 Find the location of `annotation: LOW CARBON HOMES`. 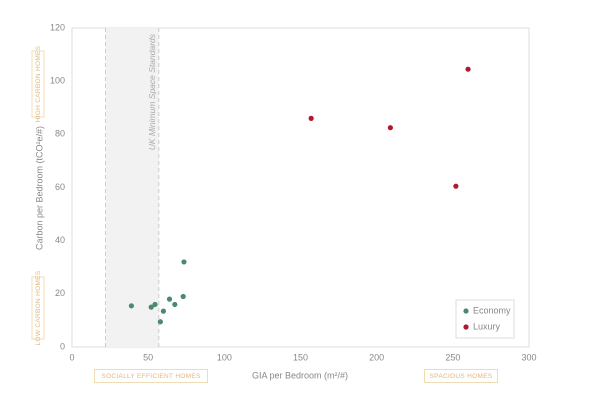

annotation: LOW CARBON HOMES is located at coordinates (38, 307).